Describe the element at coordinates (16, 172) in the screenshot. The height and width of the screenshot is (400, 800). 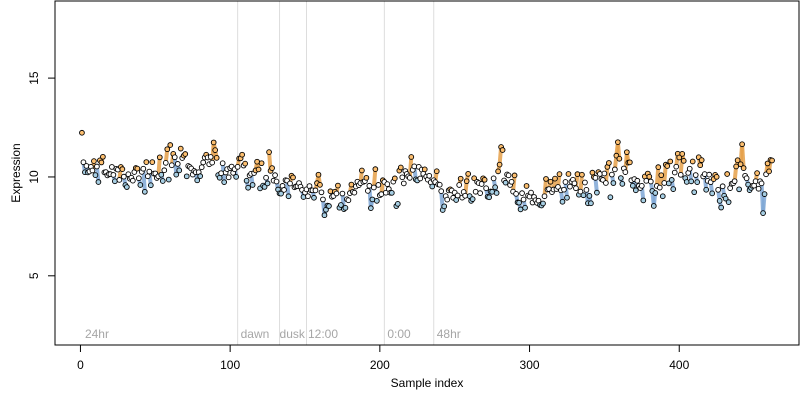
I see `y-axis-title: Expression` at that location.